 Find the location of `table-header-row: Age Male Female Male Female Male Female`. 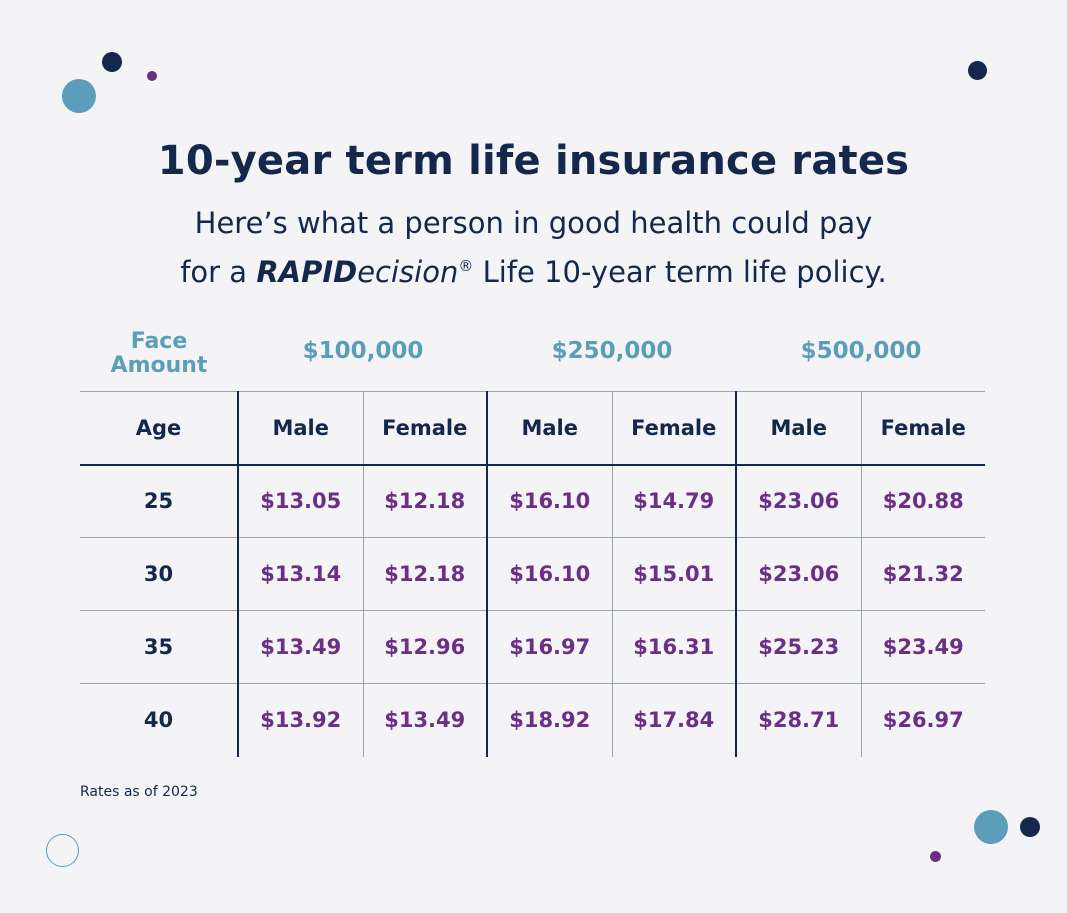

table-header-row: Age Male Female Male Female Male Female is located at coordinates (532, 428).